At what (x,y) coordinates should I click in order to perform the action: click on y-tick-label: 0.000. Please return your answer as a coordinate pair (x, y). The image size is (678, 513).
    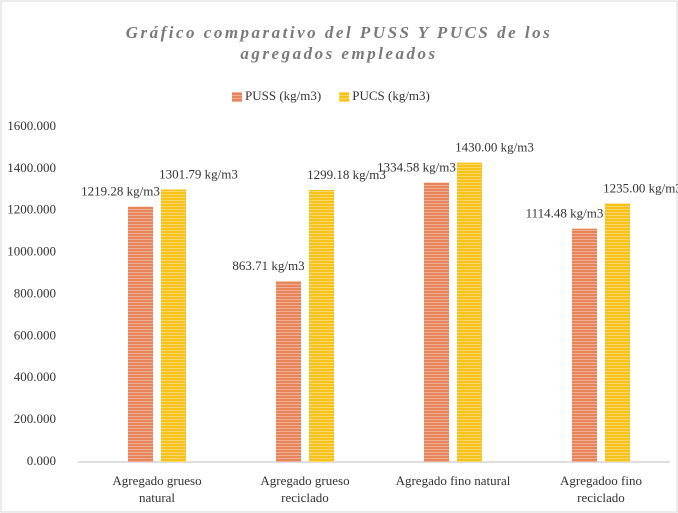
    Looking at the image, I should click on (41, 460).